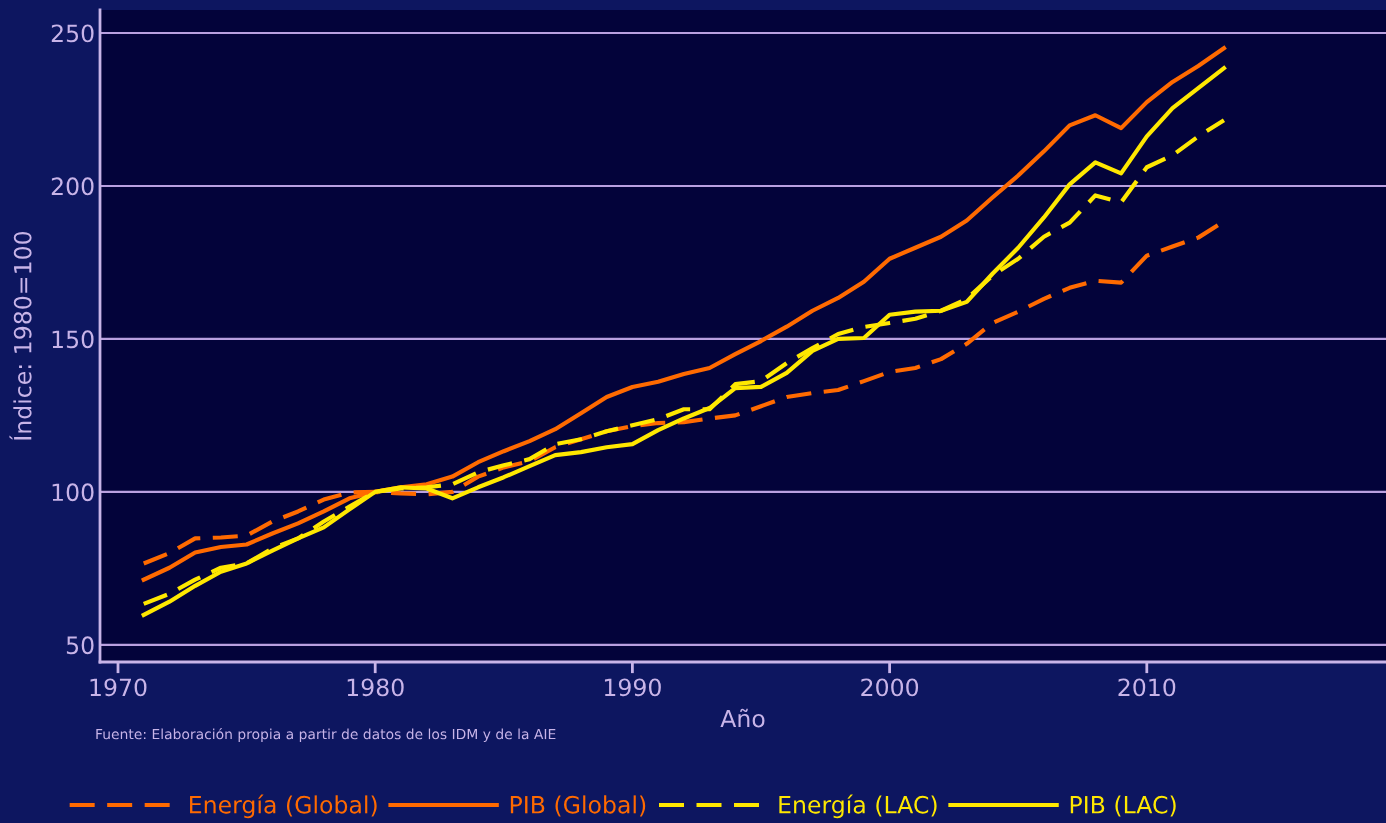 Image resolution: width=1386 pixels, height=823 pixels. I want to click on y-tick-label: 100, so click(73, 492).